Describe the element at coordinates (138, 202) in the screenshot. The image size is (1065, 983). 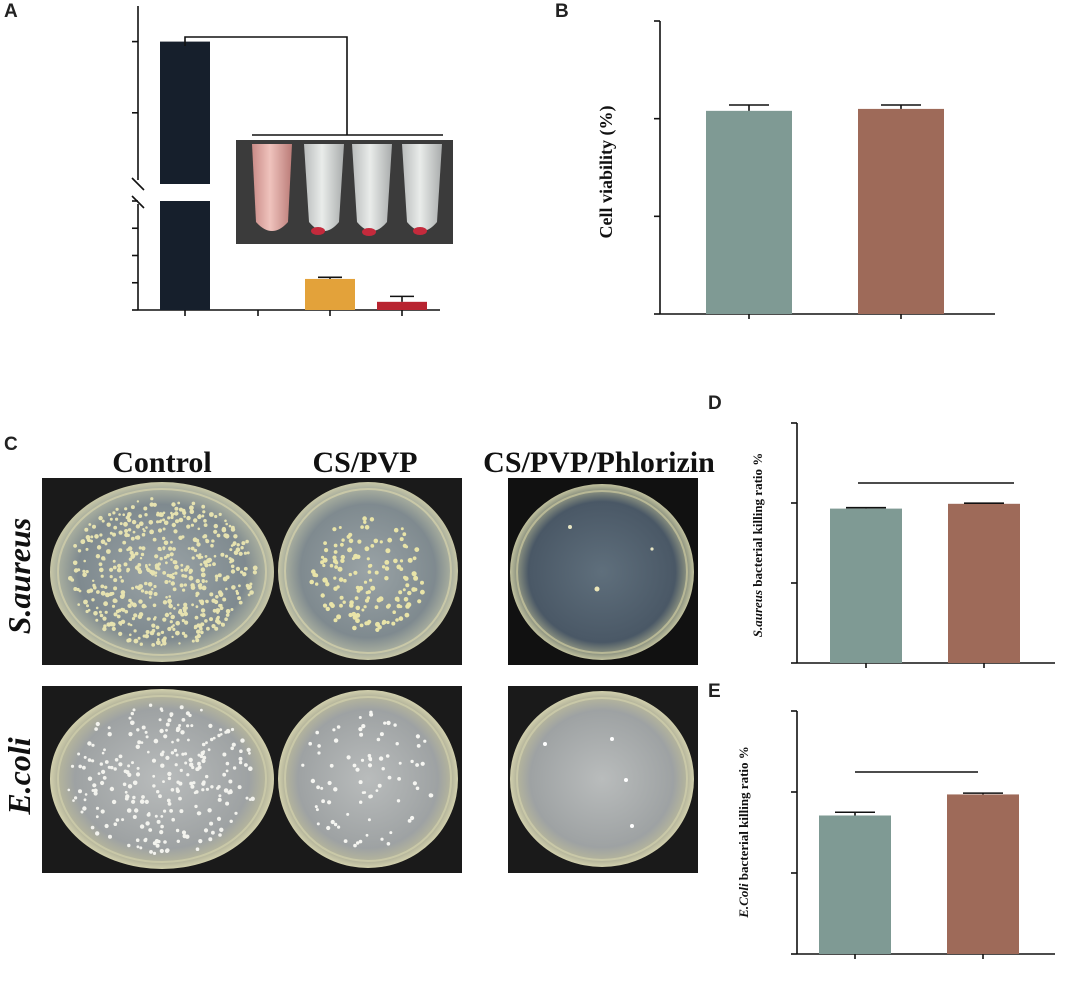
I see `axis-break-mark` at that location.